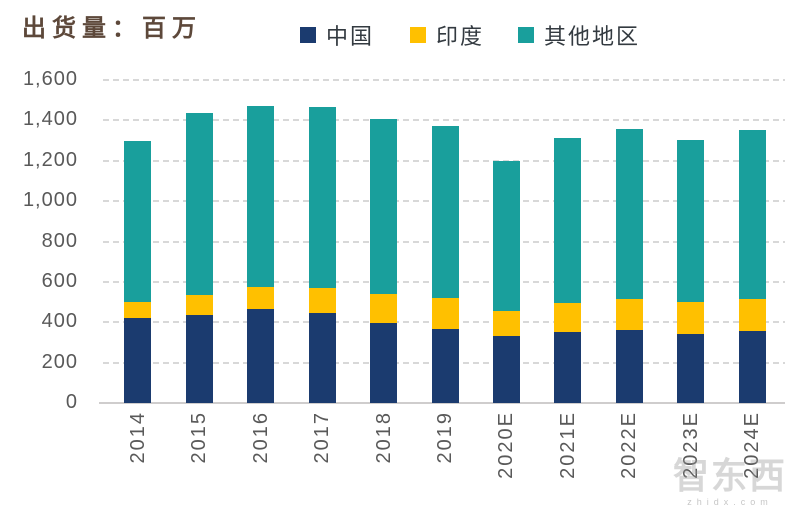 This screenshot has height=523, width=800. I want to click on legend-item: 中国, so click(337, 35).